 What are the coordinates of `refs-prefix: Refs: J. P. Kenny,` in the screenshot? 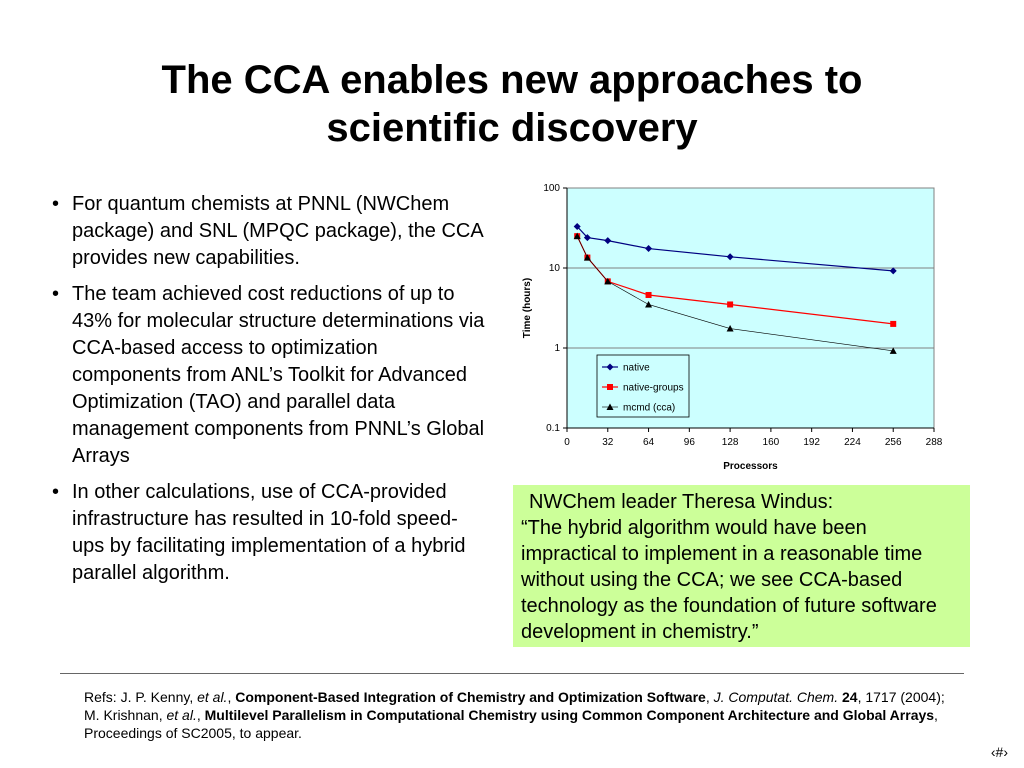 It's located at (141, 697).